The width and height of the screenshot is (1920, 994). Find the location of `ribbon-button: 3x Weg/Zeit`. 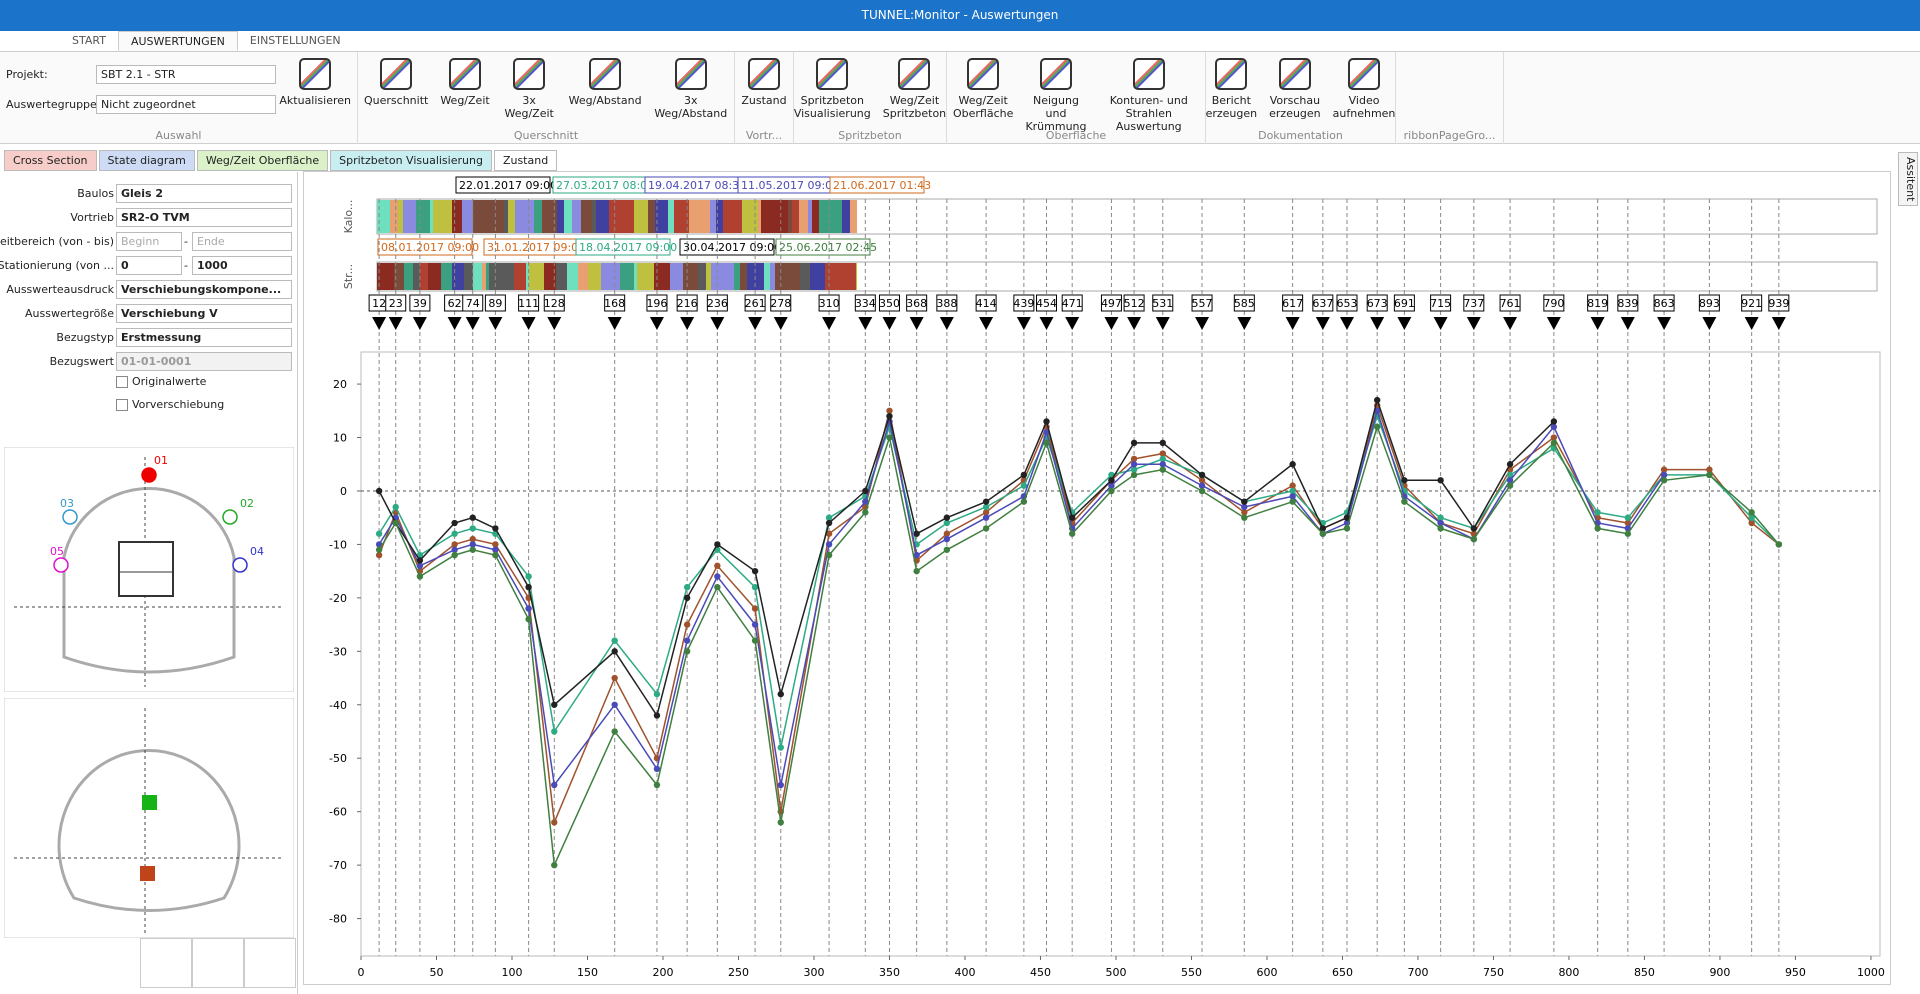

ribbon-button: 3x Weg/Zeit is located at coordinates (529, 89).